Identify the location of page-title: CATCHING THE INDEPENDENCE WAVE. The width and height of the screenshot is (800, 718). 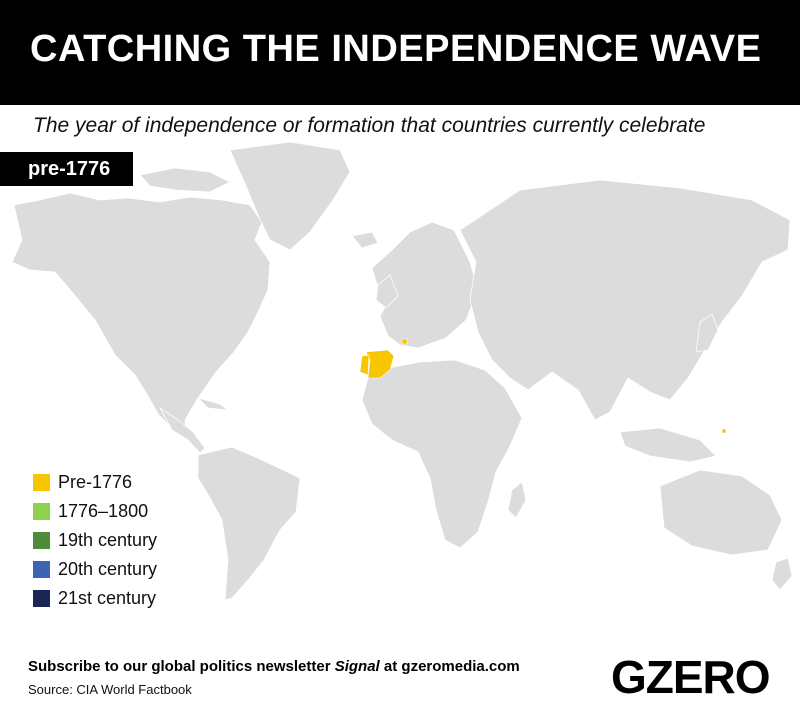
(396, 49).